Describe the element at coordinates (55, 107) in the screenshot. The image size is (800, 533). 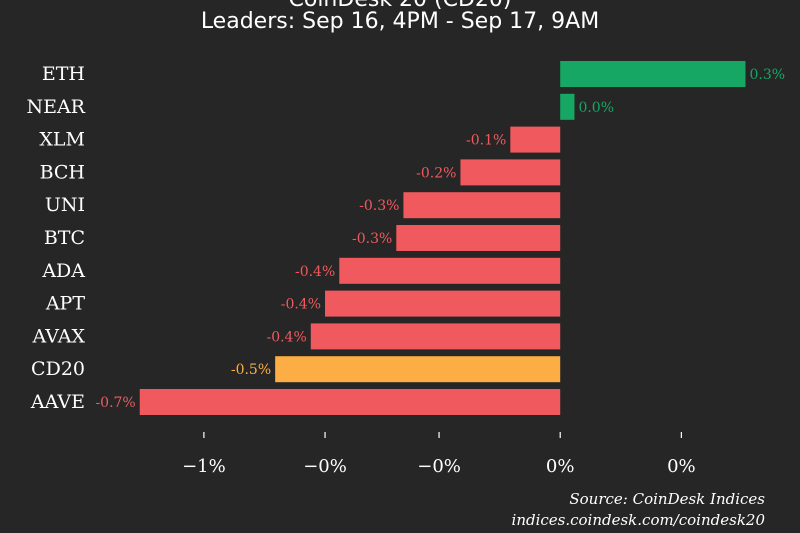
I see `category-label-near: NEAR` at that location.